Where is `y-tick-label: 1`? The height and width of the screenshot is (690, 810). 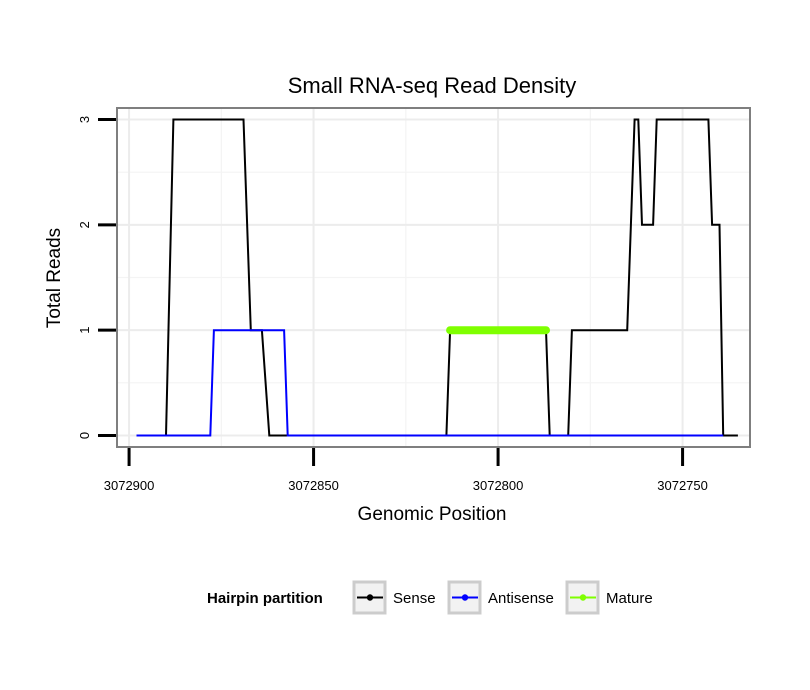
y-tick-label: 1 is located at coordinates (84, 330).